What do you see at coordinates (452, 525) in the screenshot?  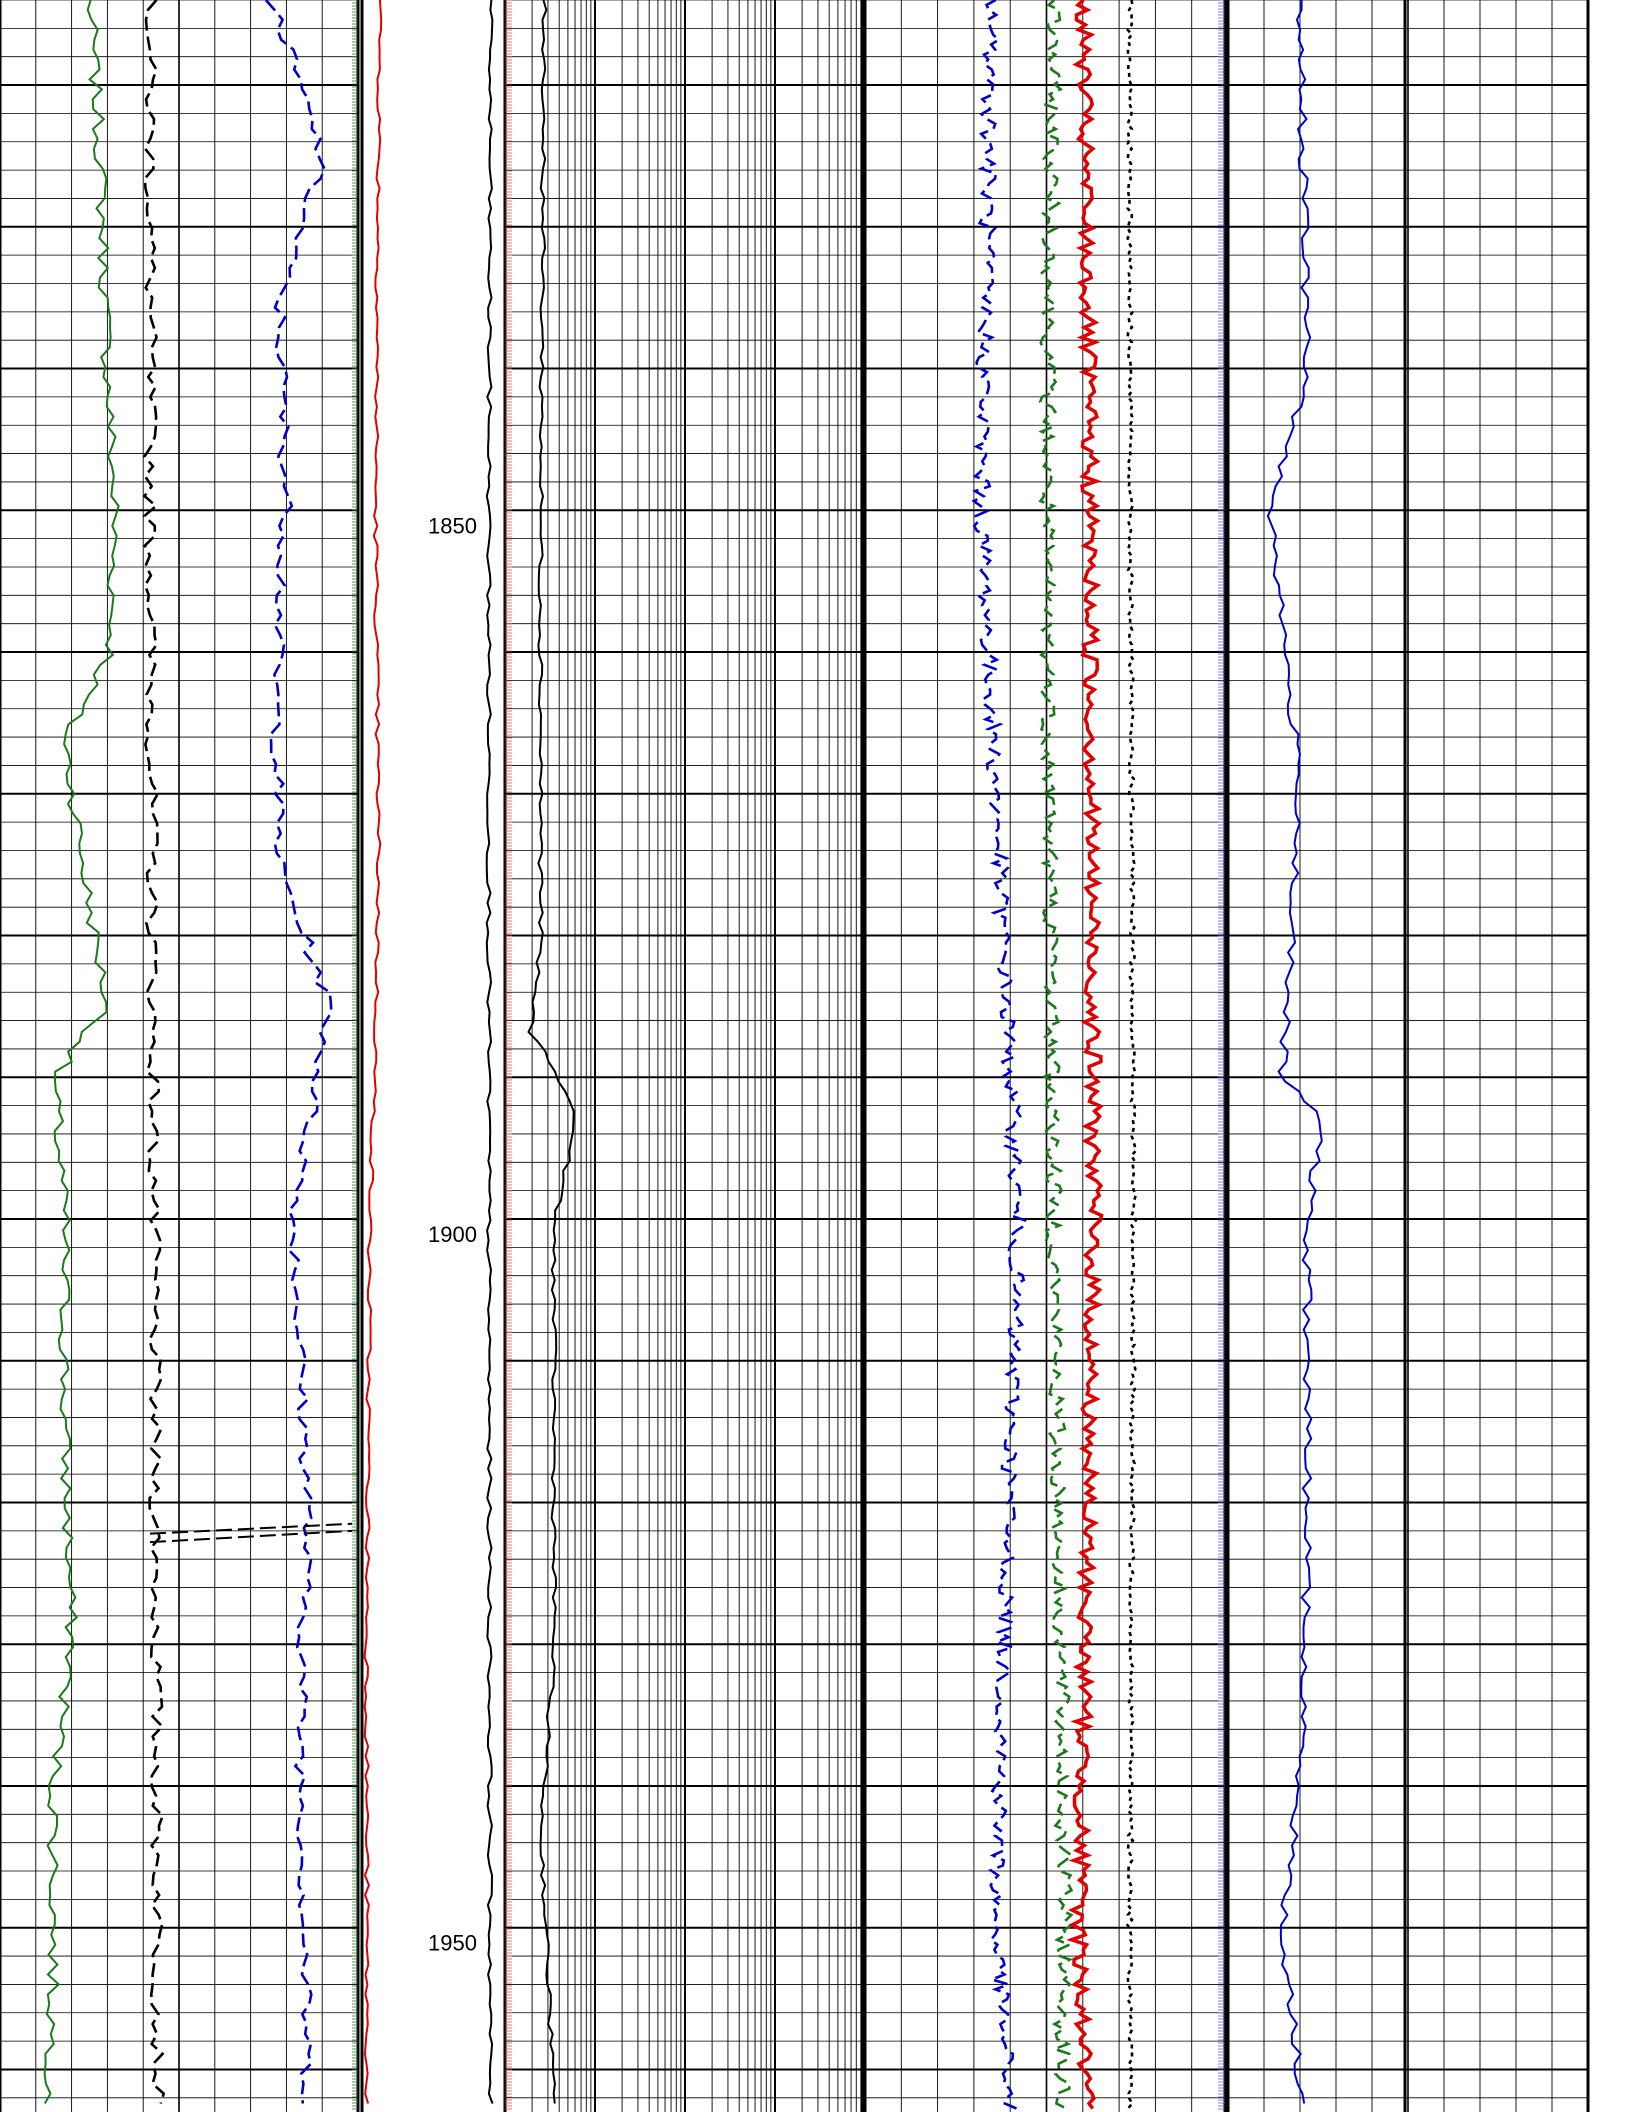 I see `depth-label: 1850` at bounding box center [452, 525].